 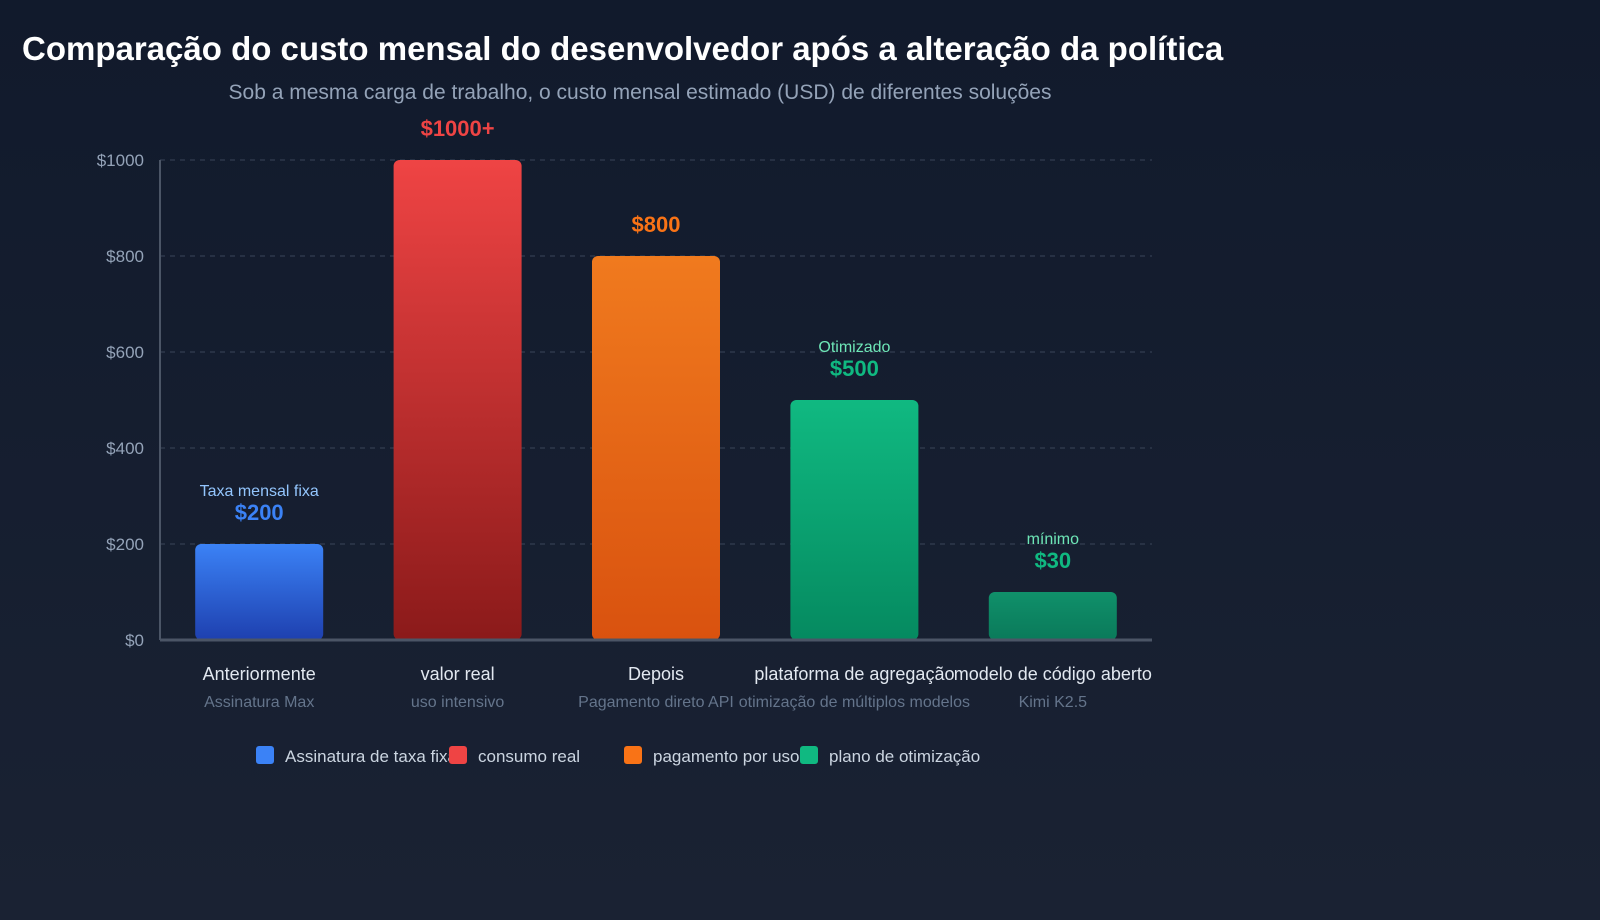 What do you see at coordinates (656, 702) in the screenshot?
I see `x-subcategory-label: Pagamento direto API` at bounding box center [656, 702].